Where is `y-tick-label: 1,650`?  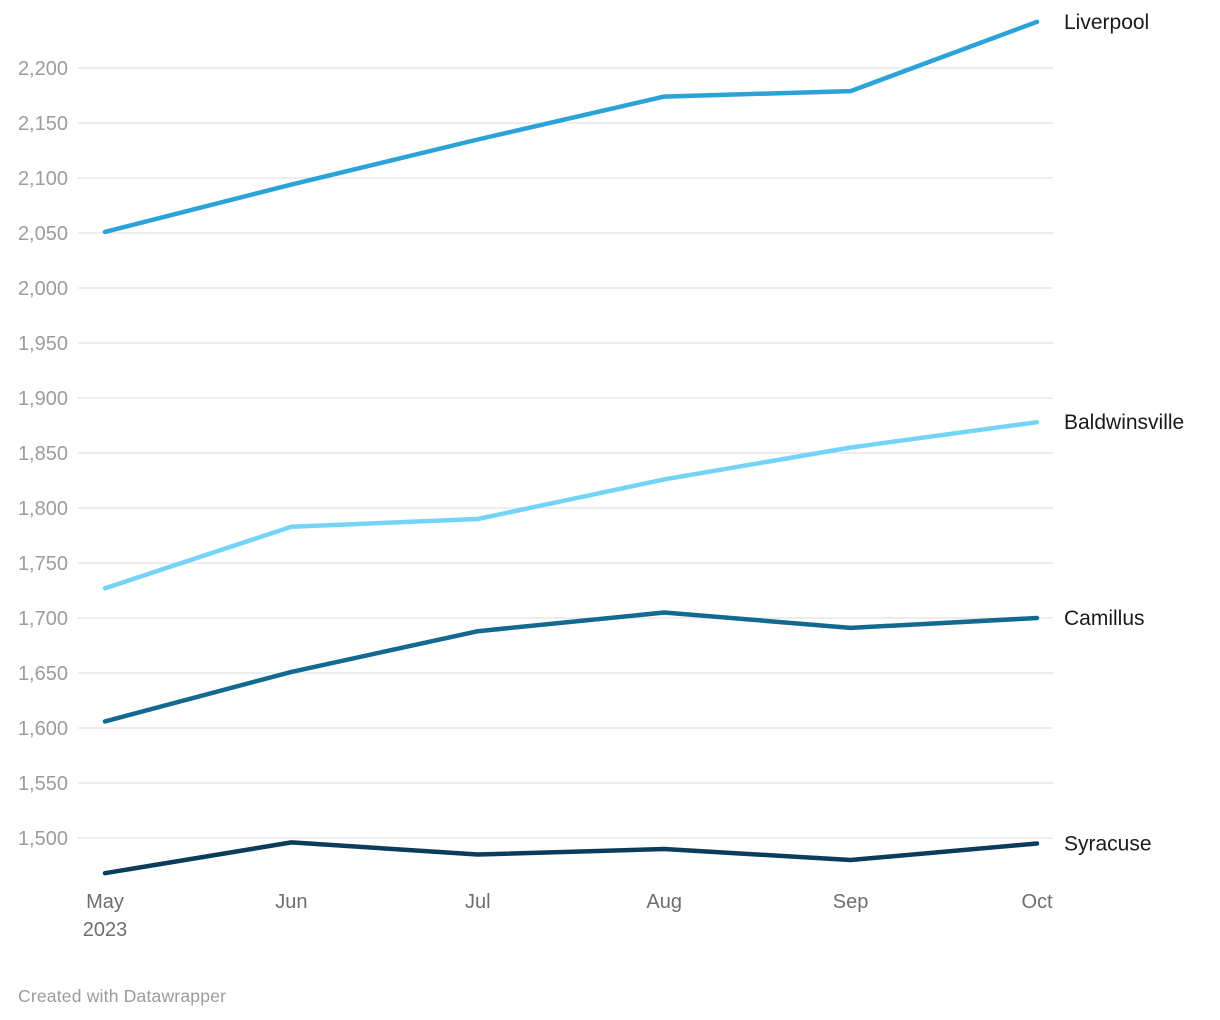
y-tick-label: 1,650 is located at coordinates (43, 674).